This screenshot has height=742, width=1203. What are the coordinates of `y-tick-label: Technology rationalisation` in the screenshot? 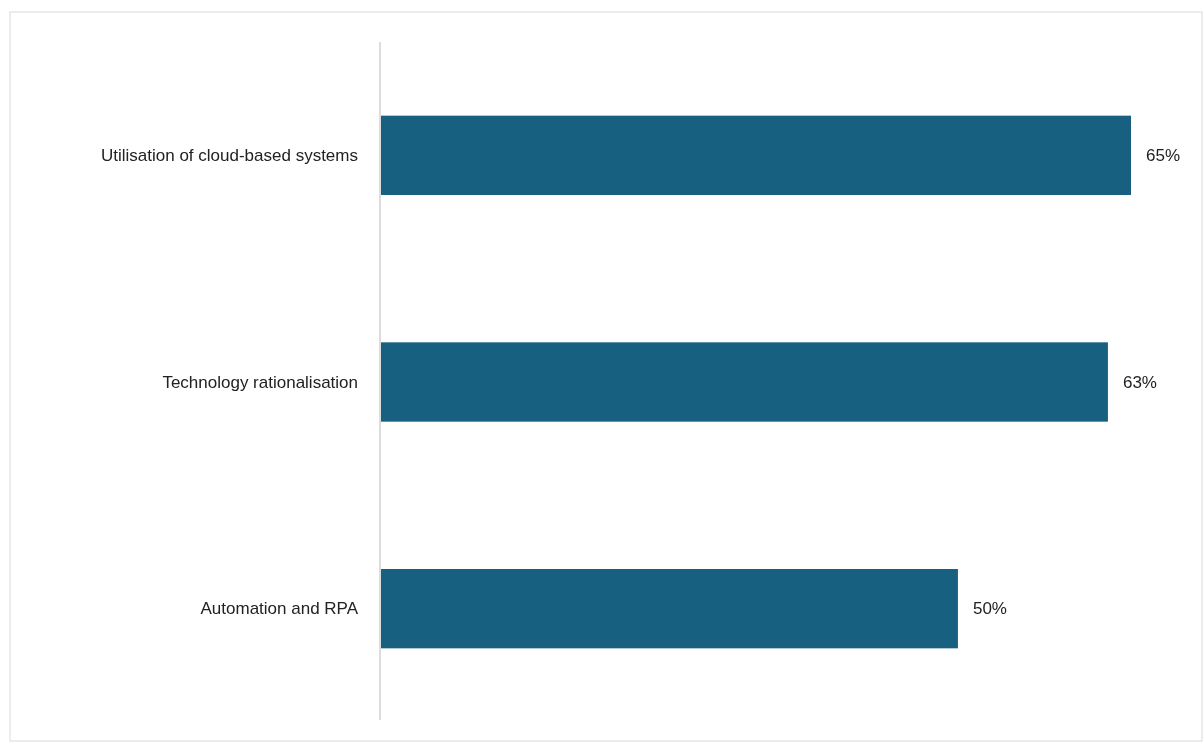 It's located at (260, 382).